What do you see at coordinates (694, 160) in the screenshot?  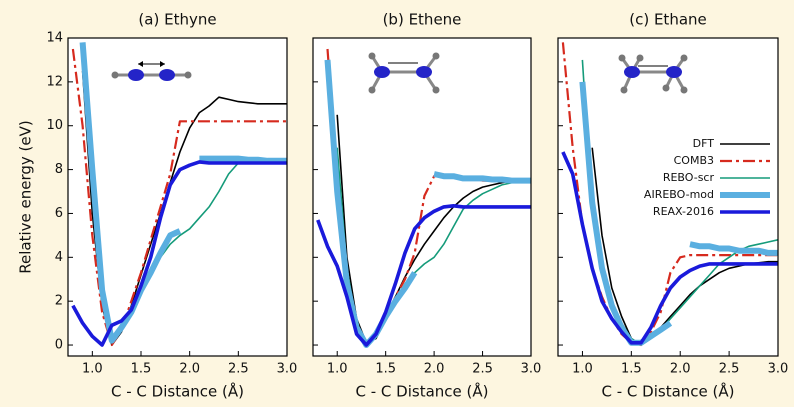 I see `legend-label: COMB3` at bounding box center [694, 160].